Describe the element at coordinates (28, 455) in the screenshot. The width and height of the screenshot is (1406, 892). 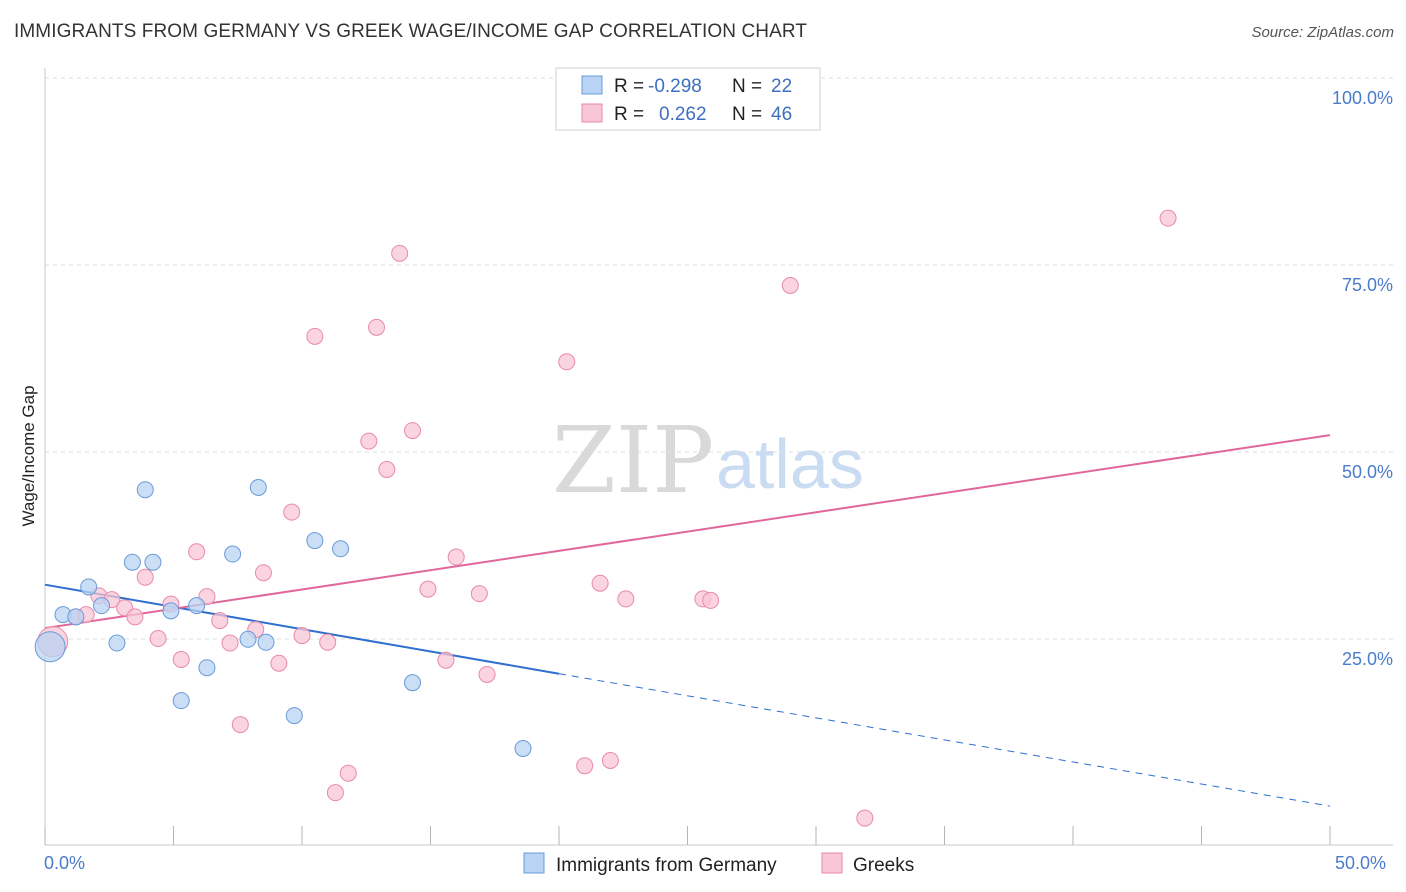
I see `y-axis-label: Wage/Income Gap` at that location.